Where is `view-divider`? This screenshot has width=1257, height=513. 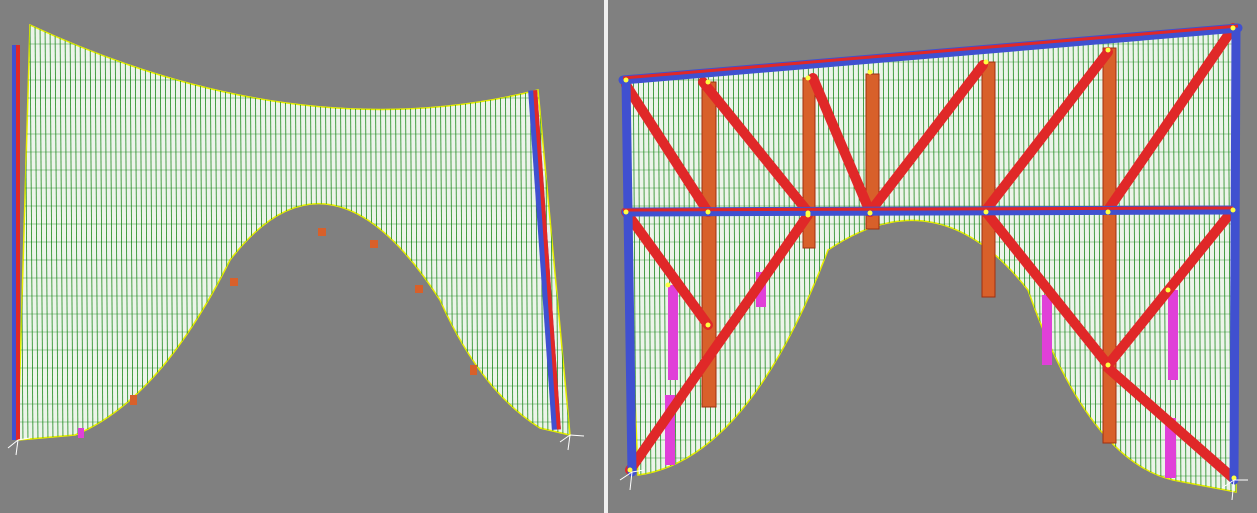
view-divider is located at coordinates (606, 256).